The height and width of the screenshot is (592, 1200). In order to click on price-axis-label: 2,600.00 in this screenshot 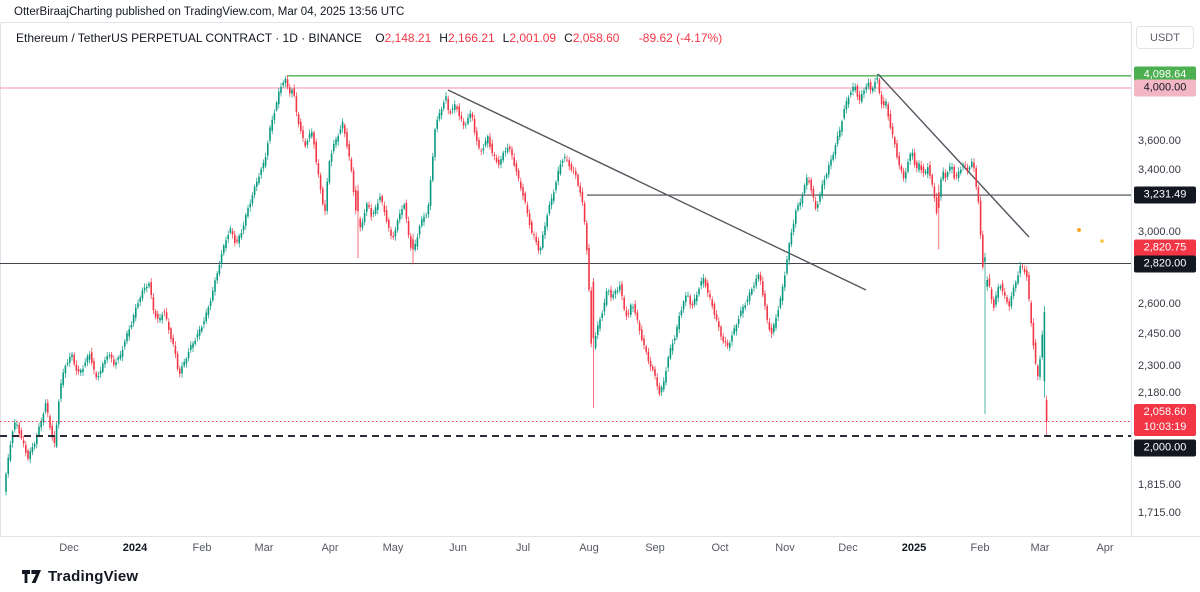, I will do `click(1159, 304)`.